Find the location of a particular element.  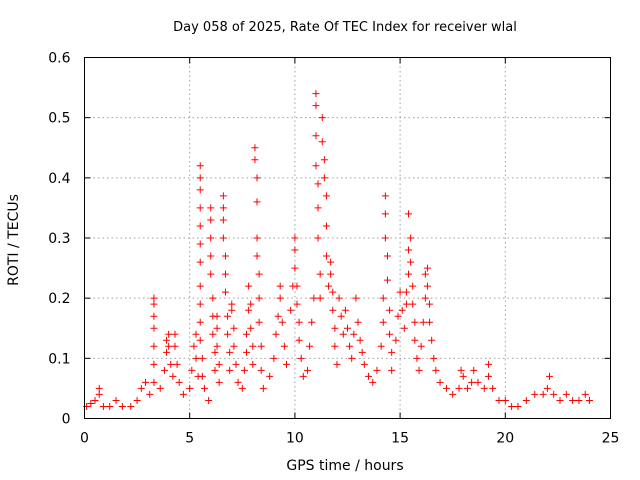

y-tick-label: 0.6 is located at coordinates (59, 59).